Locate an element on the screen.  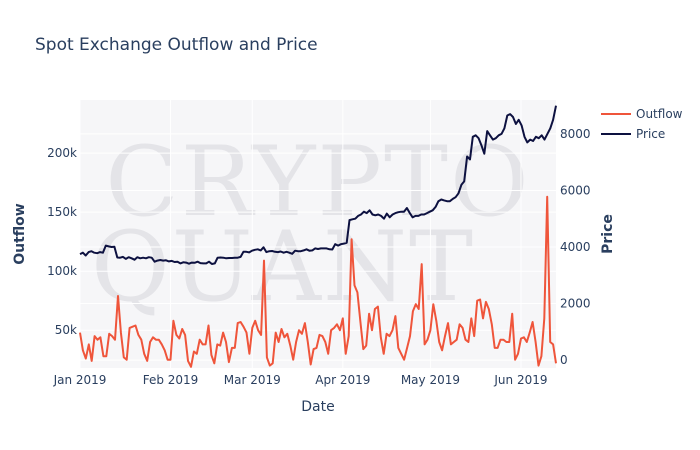
legend-item-outflow: Outflow is located at coordinates (642, 114).